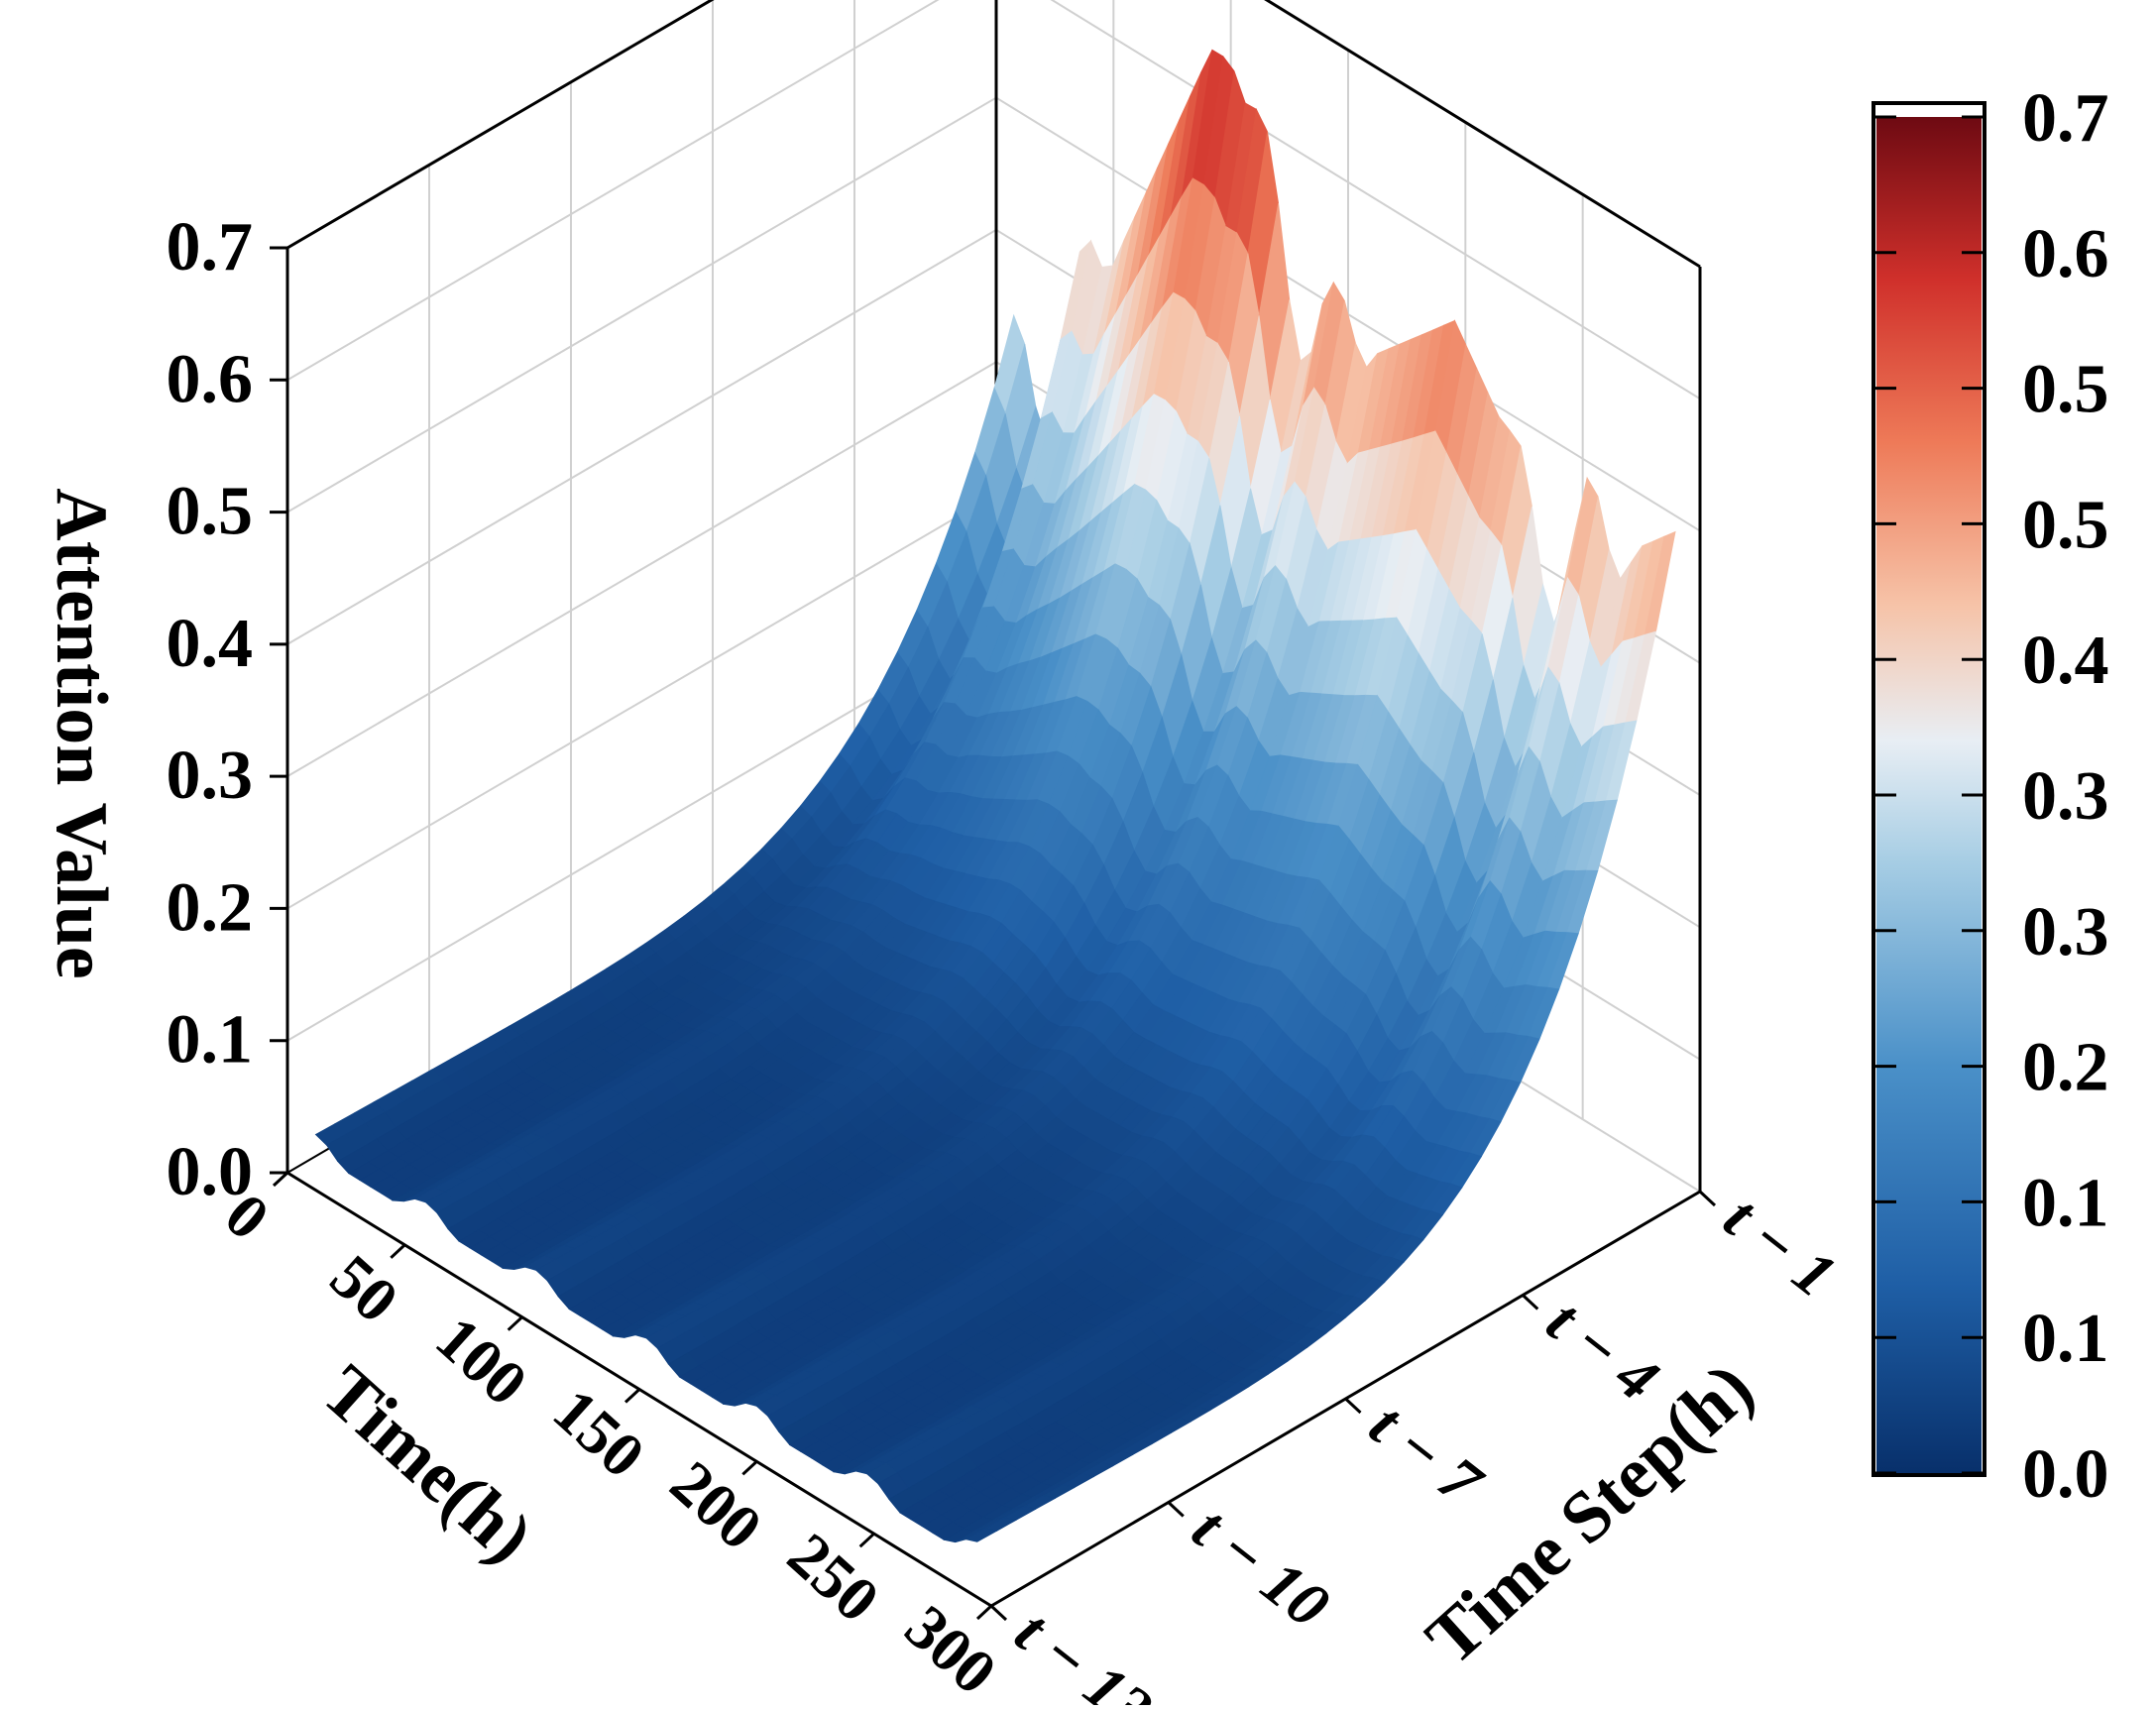 This screenshot has height=1710, width=2156. I want to click on z-tick-label: 0.2, so click(210, 907).